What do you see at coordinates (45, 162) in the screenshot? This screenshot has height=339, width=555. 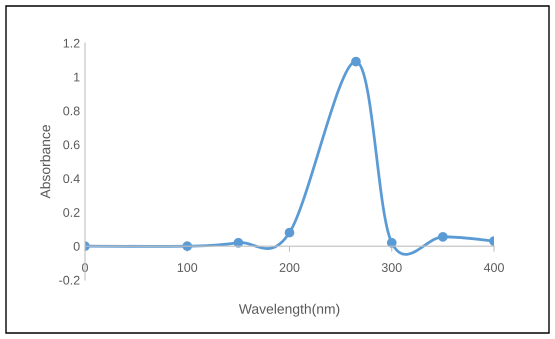 I see `y-axis-title: Absorbance` at bounding box center [45, 162].